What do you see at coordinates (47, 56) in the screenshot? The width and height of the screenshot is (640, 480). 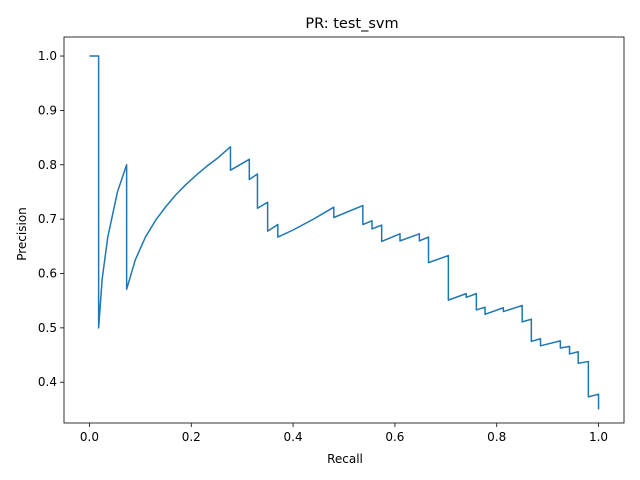 I see `y-tick-label: 1.0` at bounding box center [47, 56].